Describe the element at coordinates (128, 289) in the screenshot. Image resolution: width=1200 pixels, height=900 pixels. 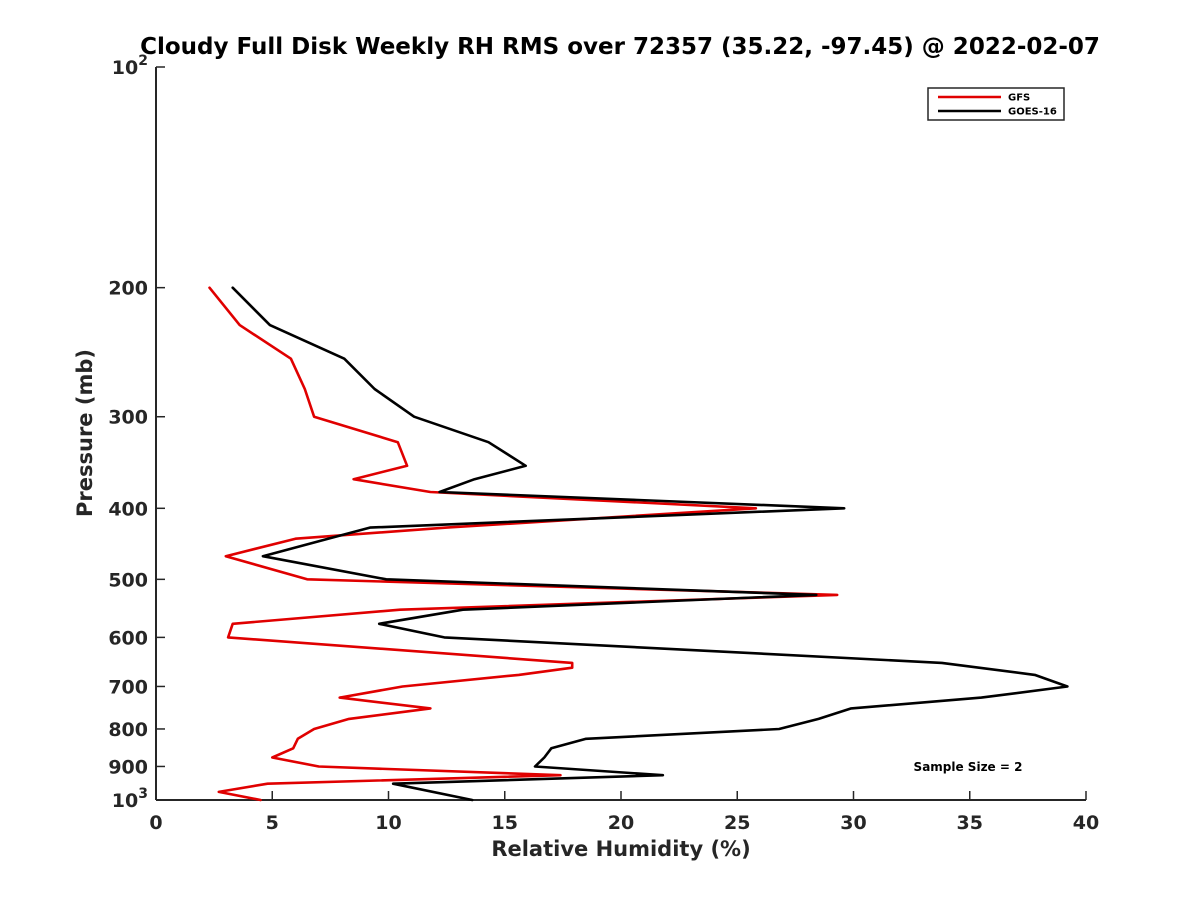
I see `y-tick-label: 200` at that location.